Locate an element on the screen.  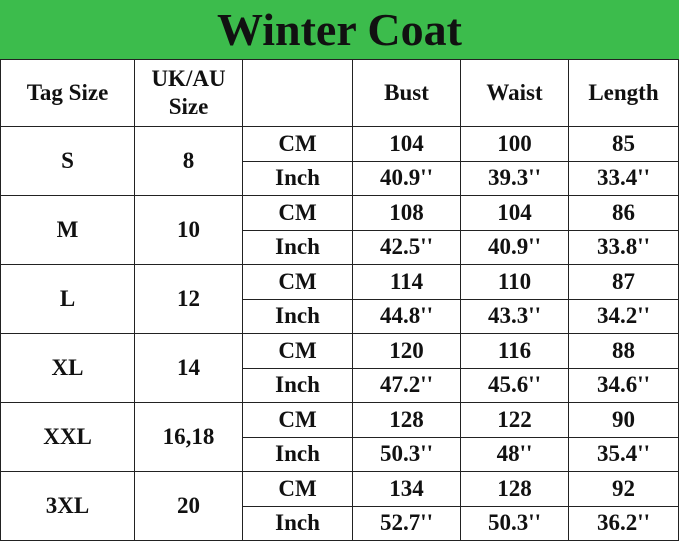
tag-size: S is located at coordinates (67, 161).